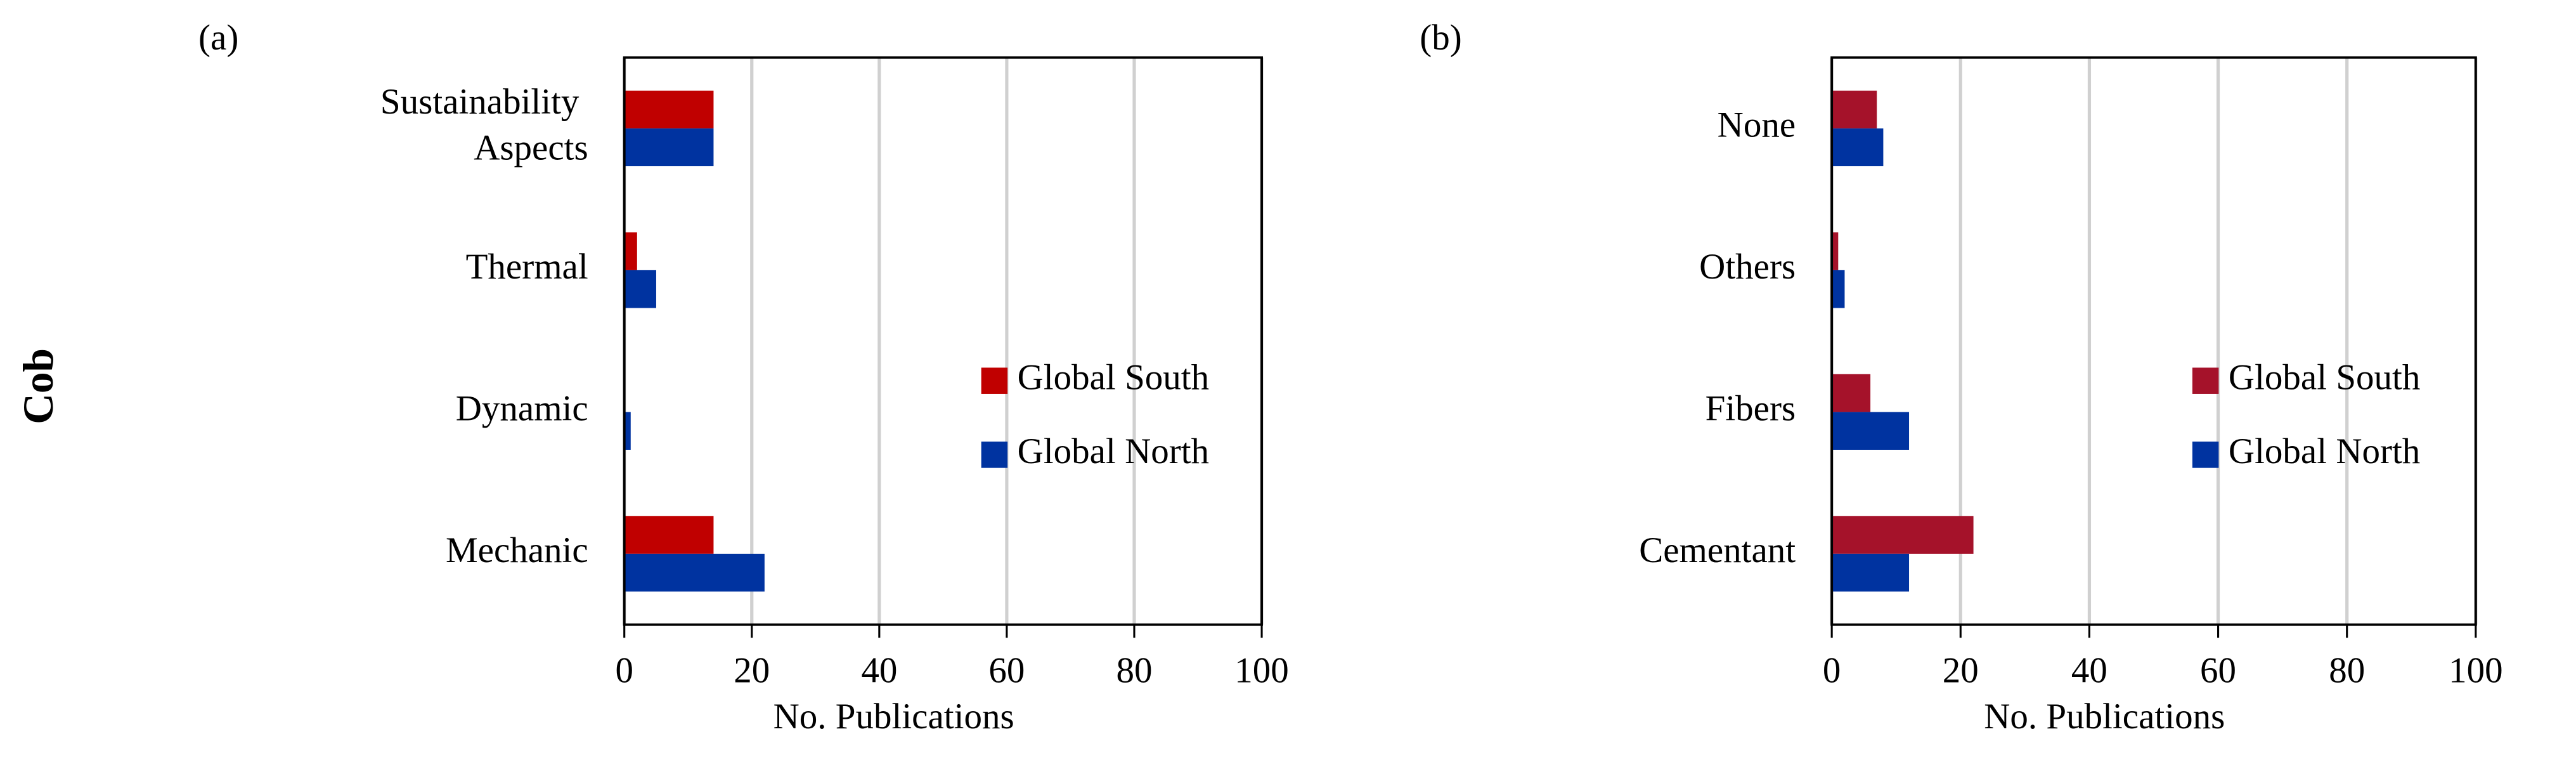 The height and width of the screenshot is (767, 2576). Describe the element at coordinates (1747, 267) in the screenshot. I see `y-tick-label: Others` at that location.